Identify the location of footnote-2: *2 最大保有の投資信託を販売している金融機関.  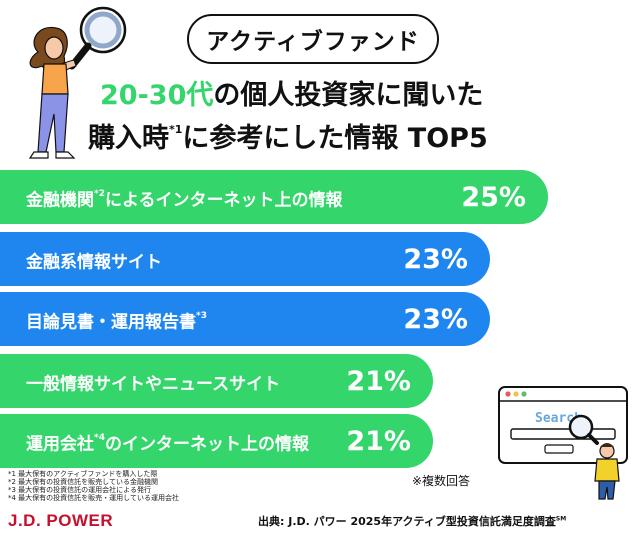
(83, 482).